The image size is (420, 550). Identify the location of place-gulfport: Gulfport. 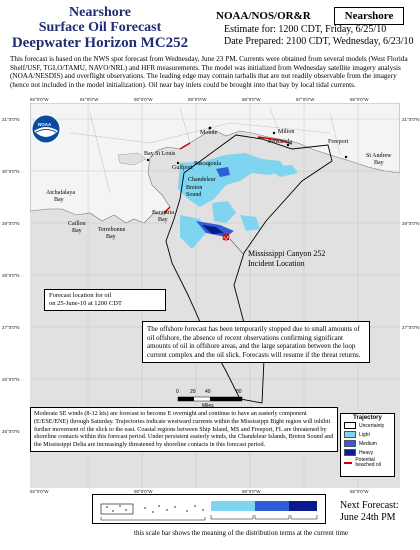
(182, 168).